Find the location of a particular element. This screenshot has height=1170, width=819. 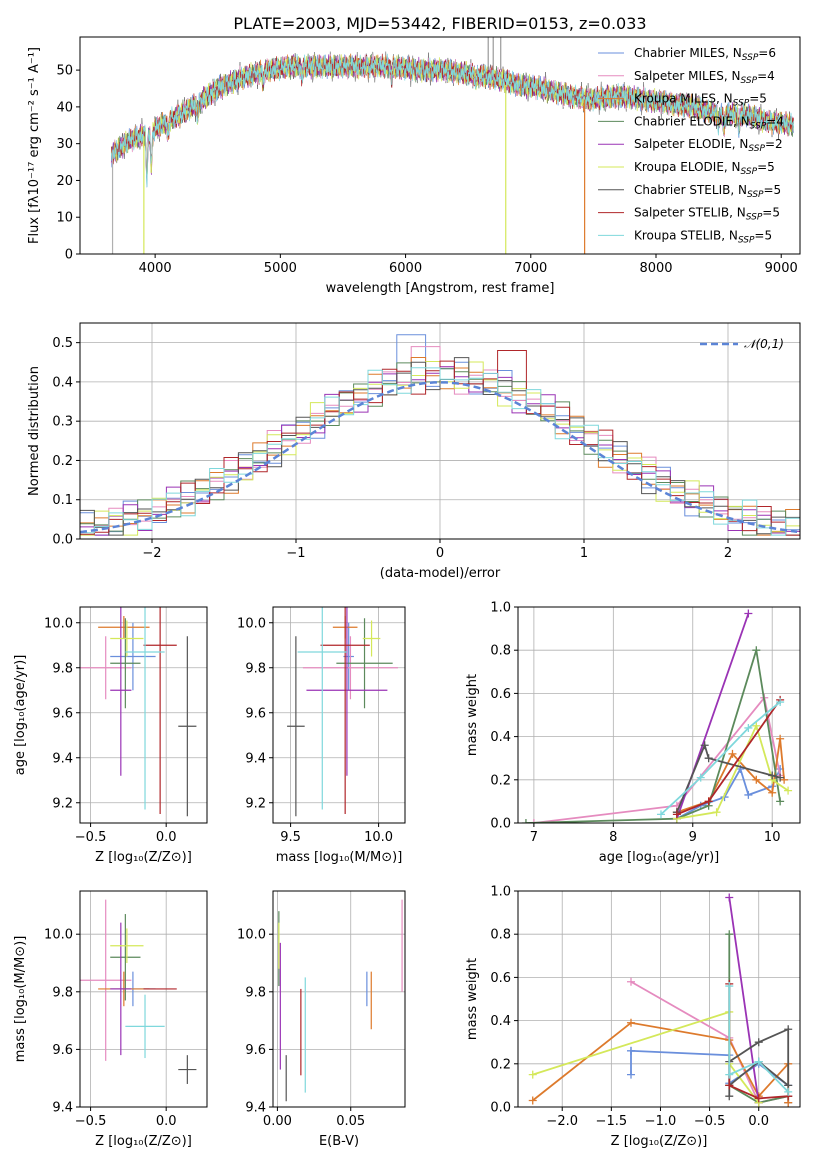

residuals-ytick-label: 0.1 is located at coordinates (62, 500).